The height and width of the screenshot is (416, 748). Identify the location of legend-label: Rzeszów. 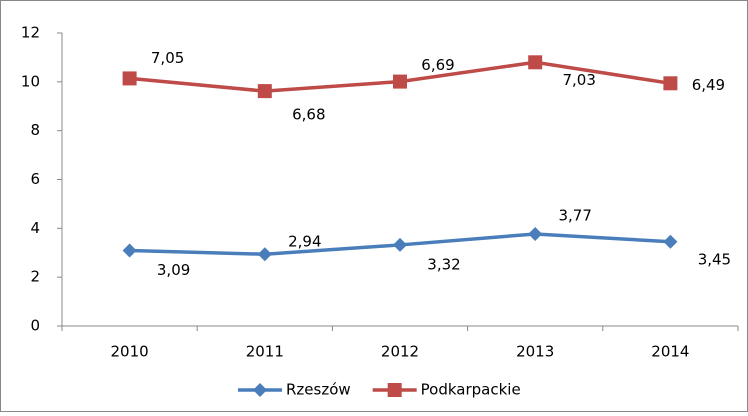
(318, 390).